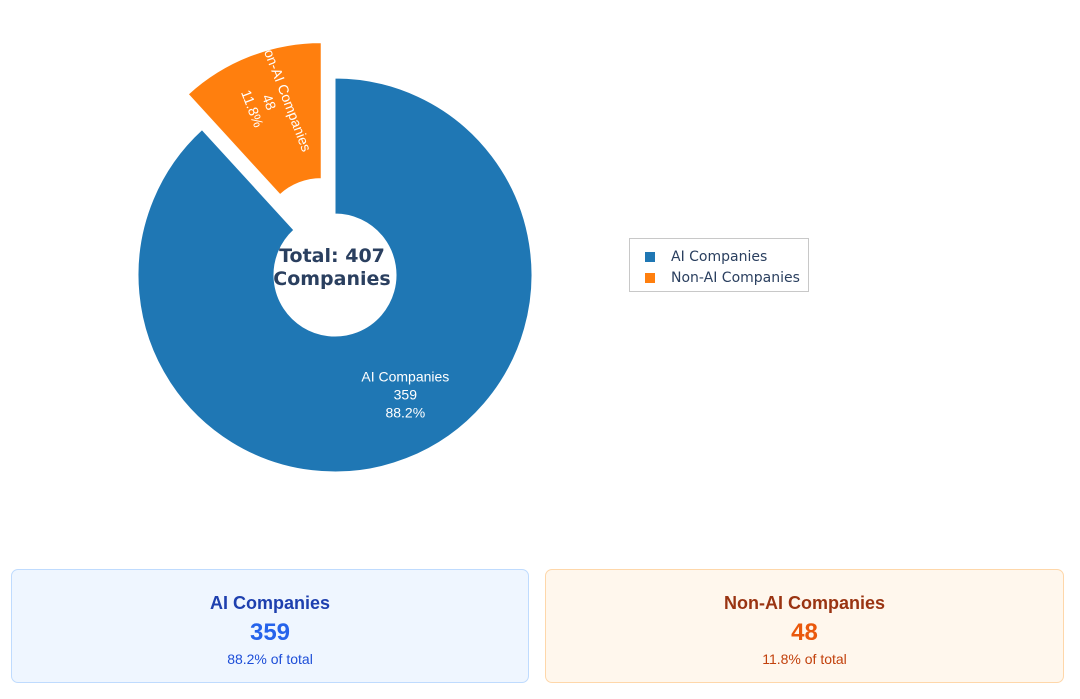 This screenshot has width=1080, height=699. I want to click on center-total-line-2: Companies, so click(331, 279).